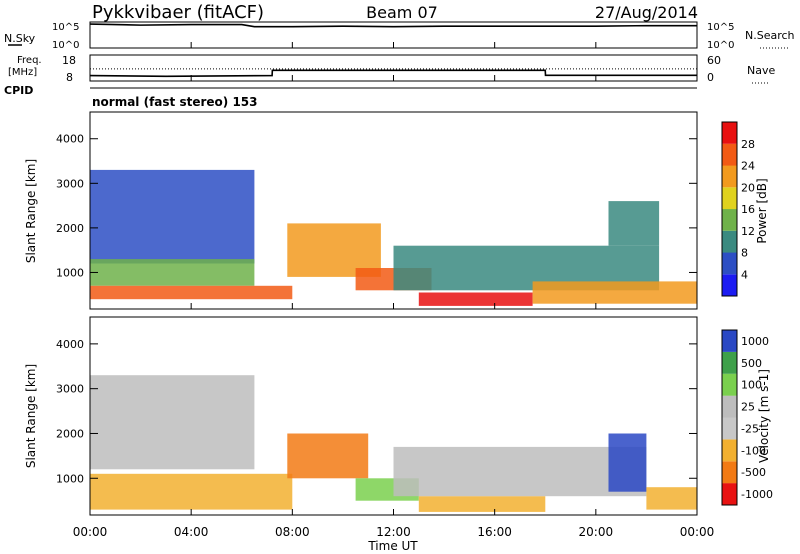 This screenshot has height=554, width=800. Describe the element at coordinates (747, 417) in the screenshot. I see `velocity-colorbar: 1000 500 100 25 -25 -100 -500 -1000` at that location.